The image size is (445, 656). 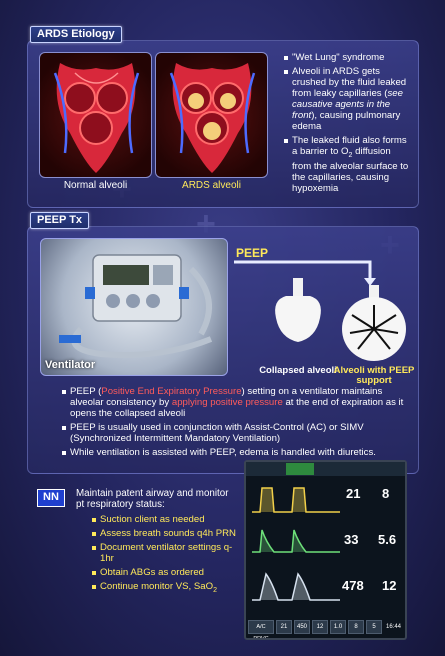 What do you see at coordinates (51, 498) in the screenshot?
I see `nn-badge: NN` at bounding box center [51, 498].